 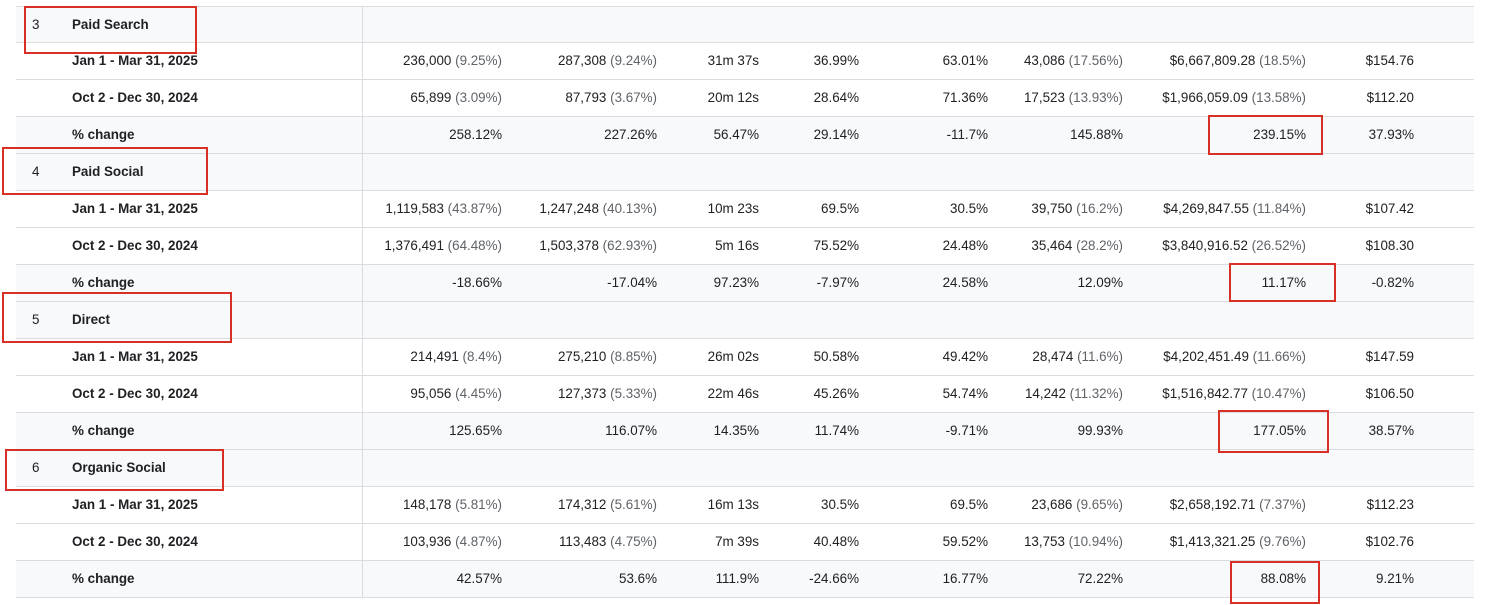 What do you see at coordinates (1100, 430) in the screenshot?
I see `value: 99.93%` at bounding box center [1100, 430].